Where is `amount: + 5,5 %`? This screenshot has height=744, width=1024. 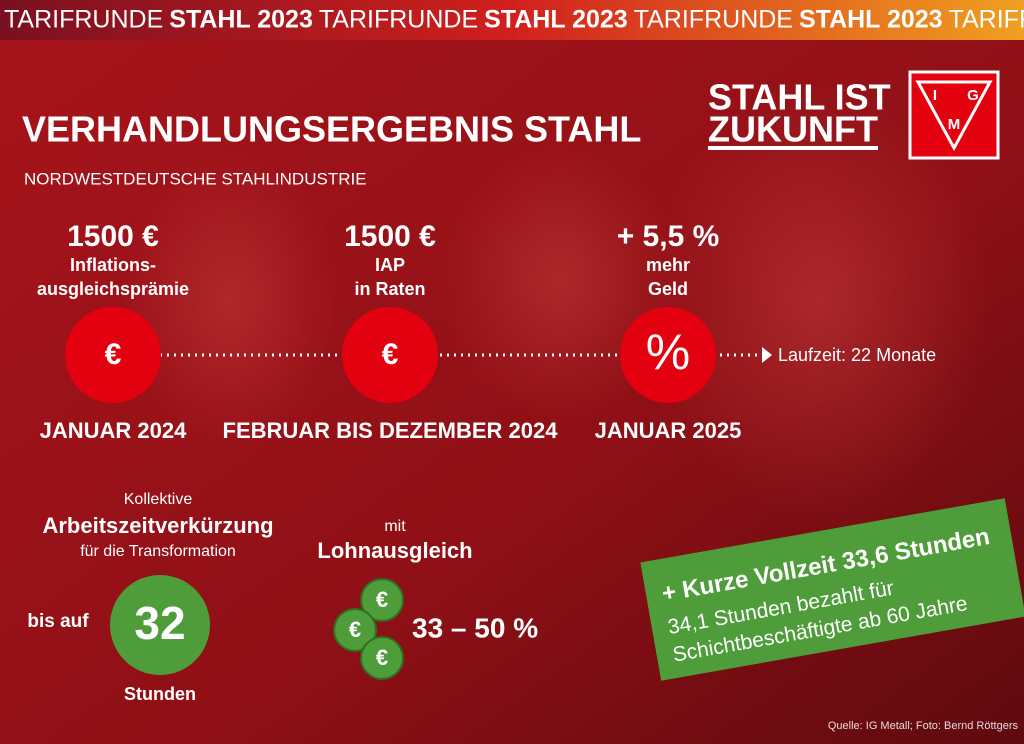 amount: + 5,5 % is located at coordinates (668, 236).